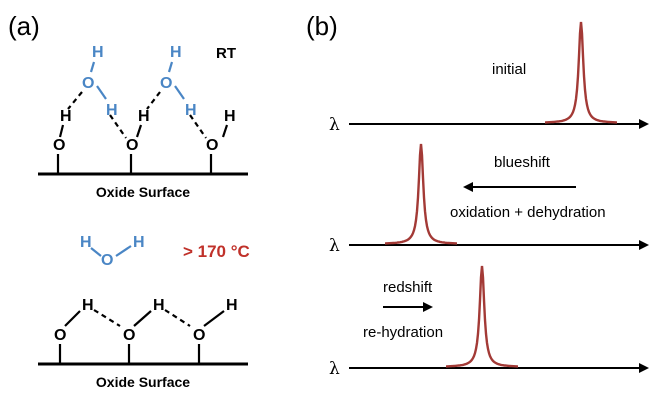  Describe the element at coordinates (132, 145) in the screenshot. I see `hydroxyl-top-2-o: O` at that location.